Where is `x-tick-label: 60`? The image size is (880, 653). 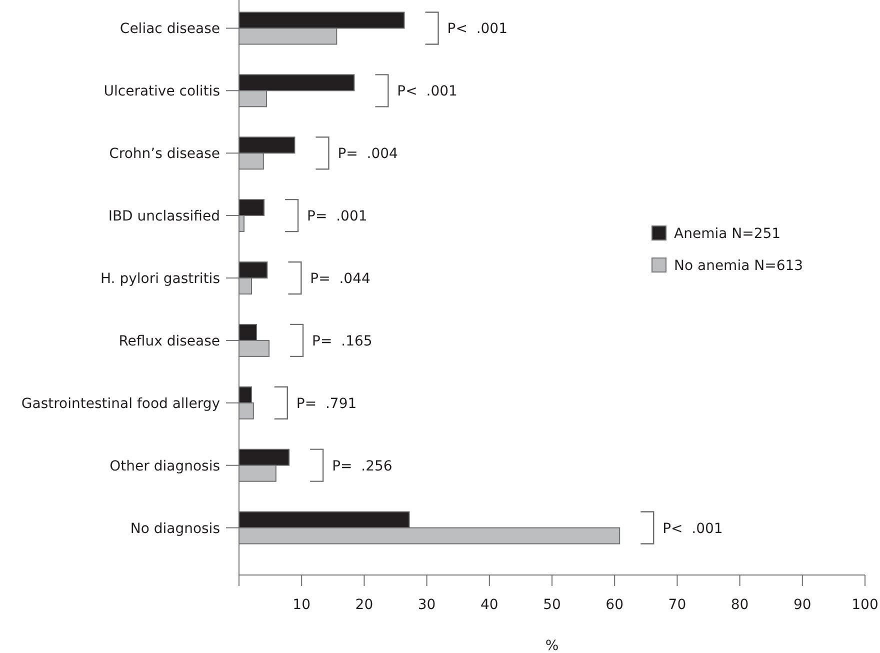
x-tick-label: 60 is located at coordinates (615, 605).